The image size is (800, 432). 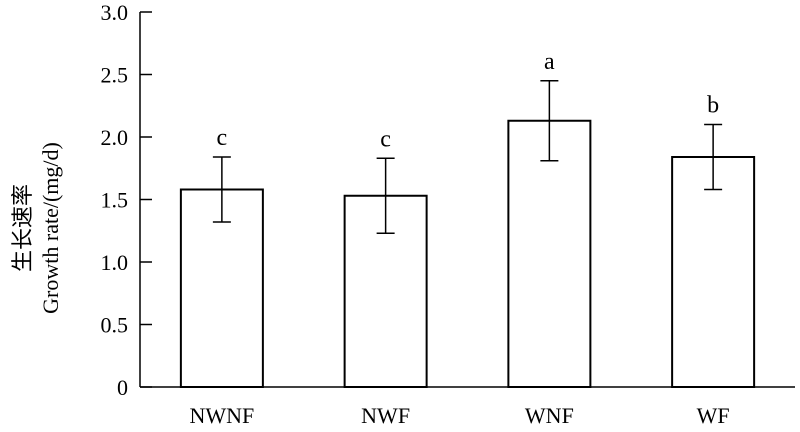 What do you see at coordinates (122, 387) in the screenshot?
I see `y-tick-label: 0` at bounding box center [122, 387].